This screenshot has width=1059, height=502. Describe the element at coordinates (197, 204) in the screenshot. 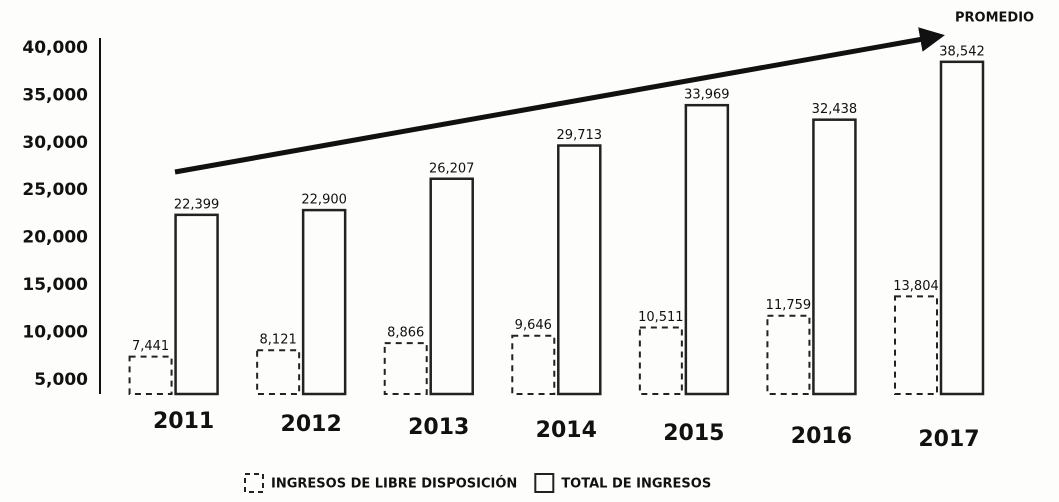

I see `data-label: 22,399` at that location.